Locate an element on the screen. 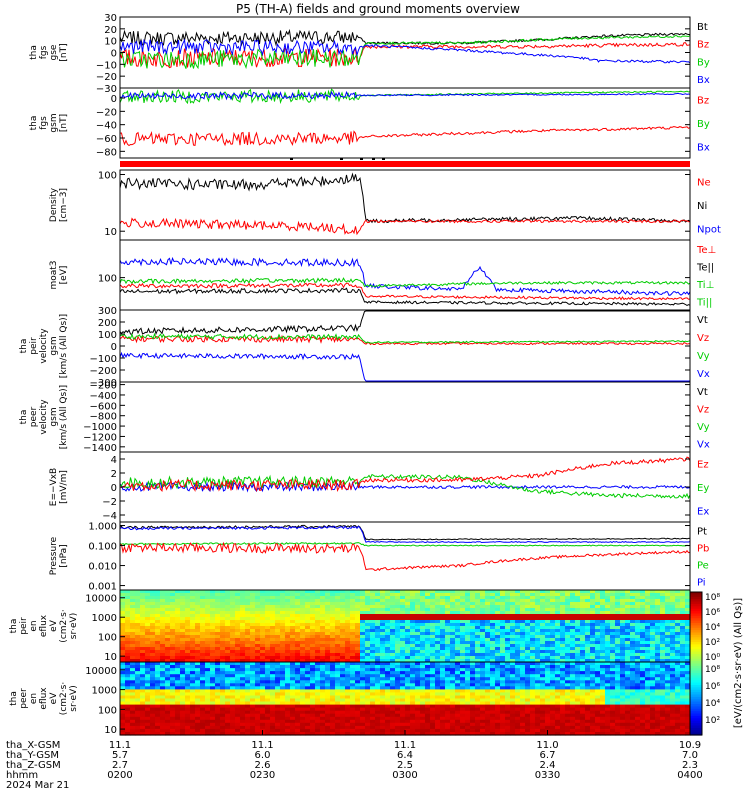  series-peir-velocity-Vz is located at coordinates (405, 340).